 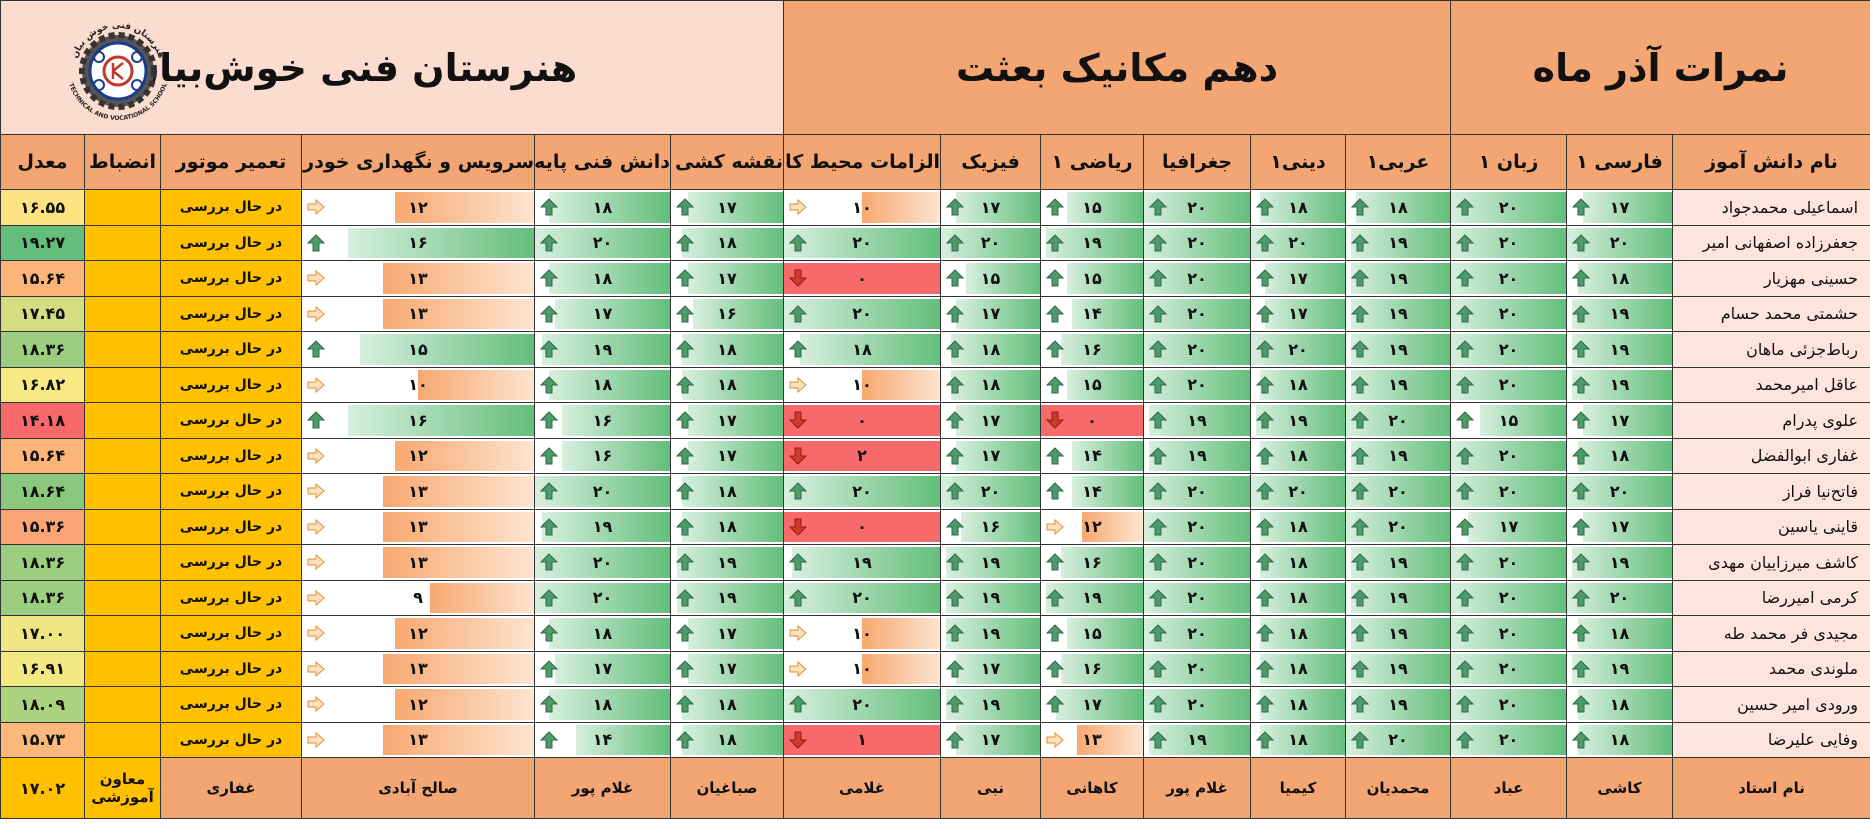 What do you see at coordinates (418, 314) in the screenshot?
I see `grade: ۱۳` at bounding box center [418, 314].